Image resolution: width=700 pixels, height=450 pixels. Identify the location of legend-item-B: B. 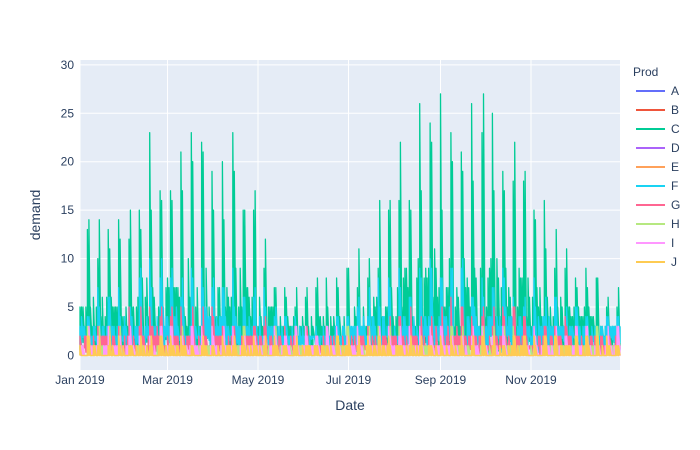
(657, 110).